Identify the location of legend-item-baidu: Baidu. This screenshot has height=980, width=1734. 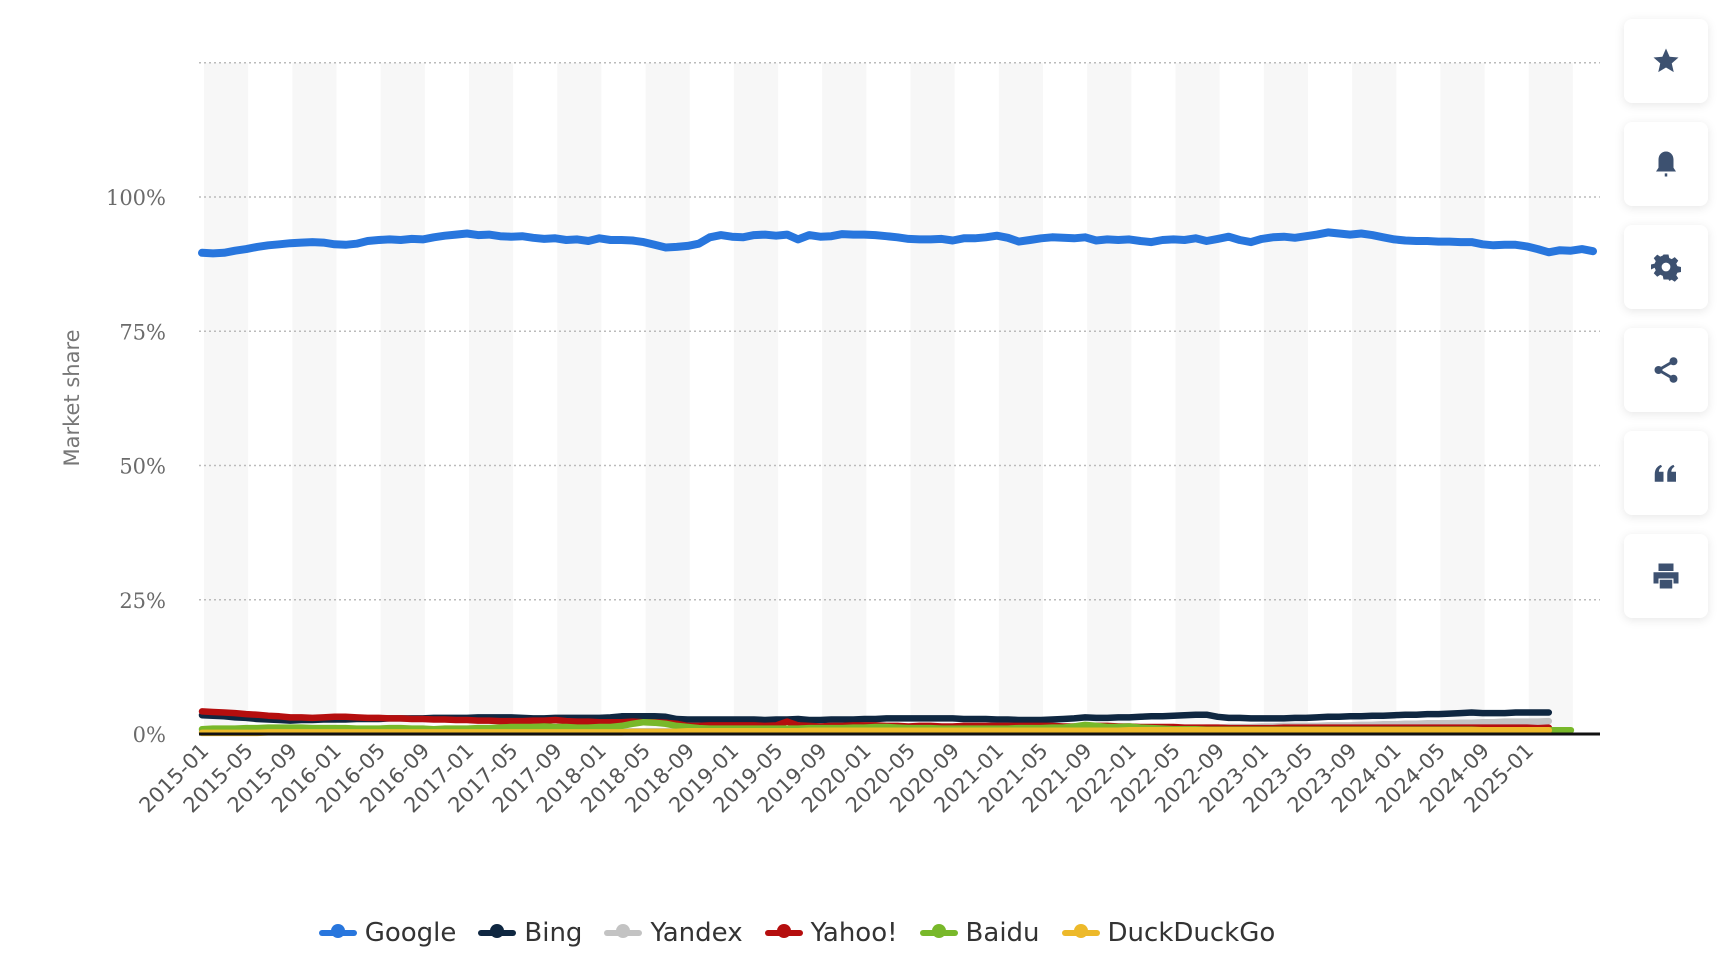
(979, 933).